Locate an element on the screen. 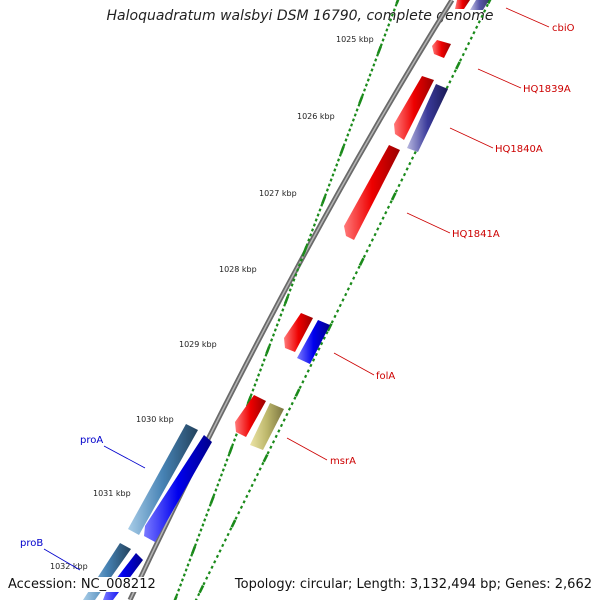 This screenshot has width=600, height=600. gene-label-proA: proA is located at coordinates (91, 440).